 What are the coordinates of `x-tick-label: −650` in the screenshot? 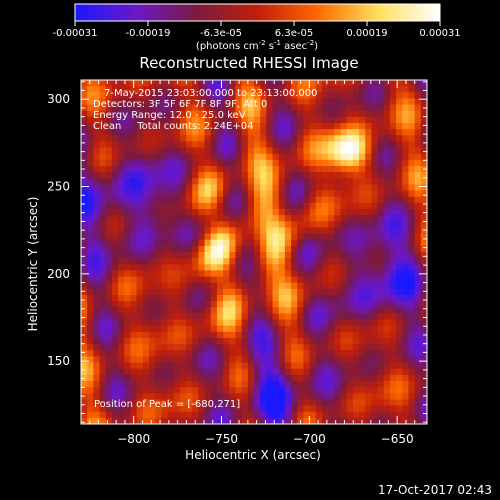 It's located at (397, 439).